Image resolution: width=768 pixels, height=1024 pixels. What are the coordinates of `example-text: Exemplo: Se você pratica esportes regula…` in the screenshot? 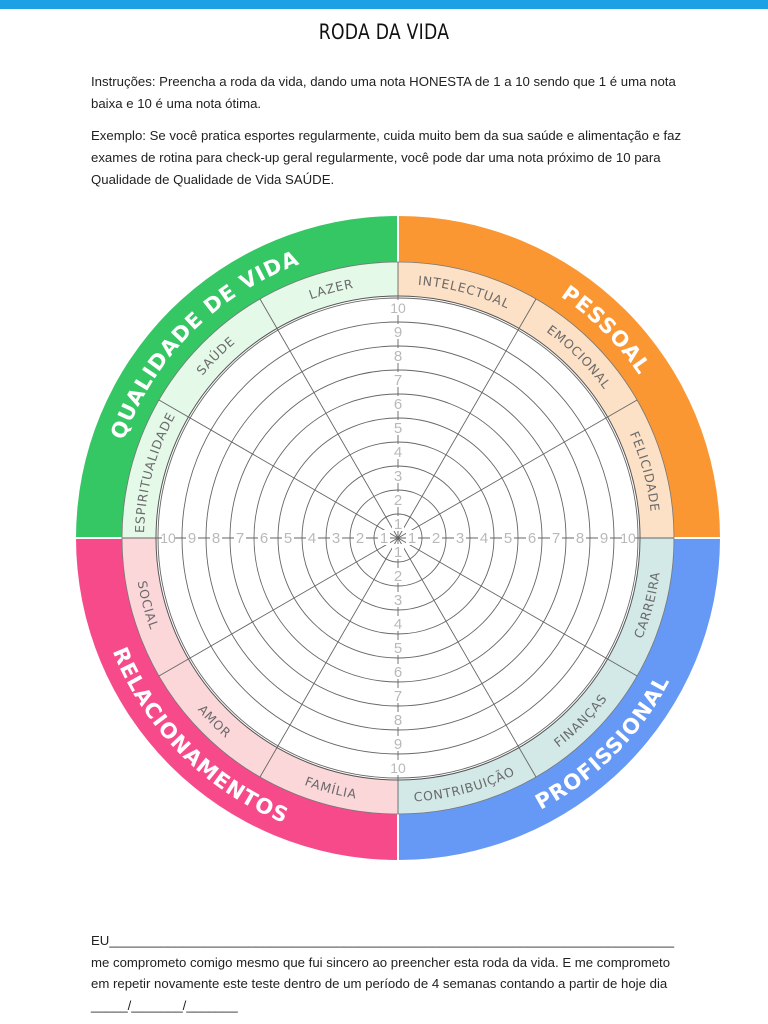 It's located at (386, 157).